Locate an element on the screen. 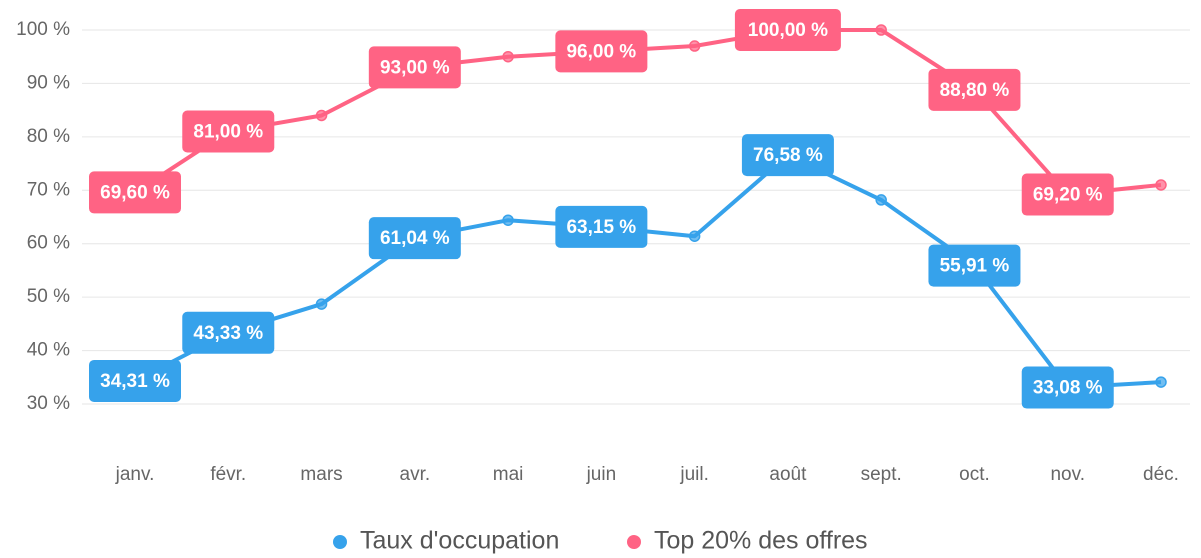 The image size is (1201, 558). data-label: 69,60 % is located at coordinates (135, 192).